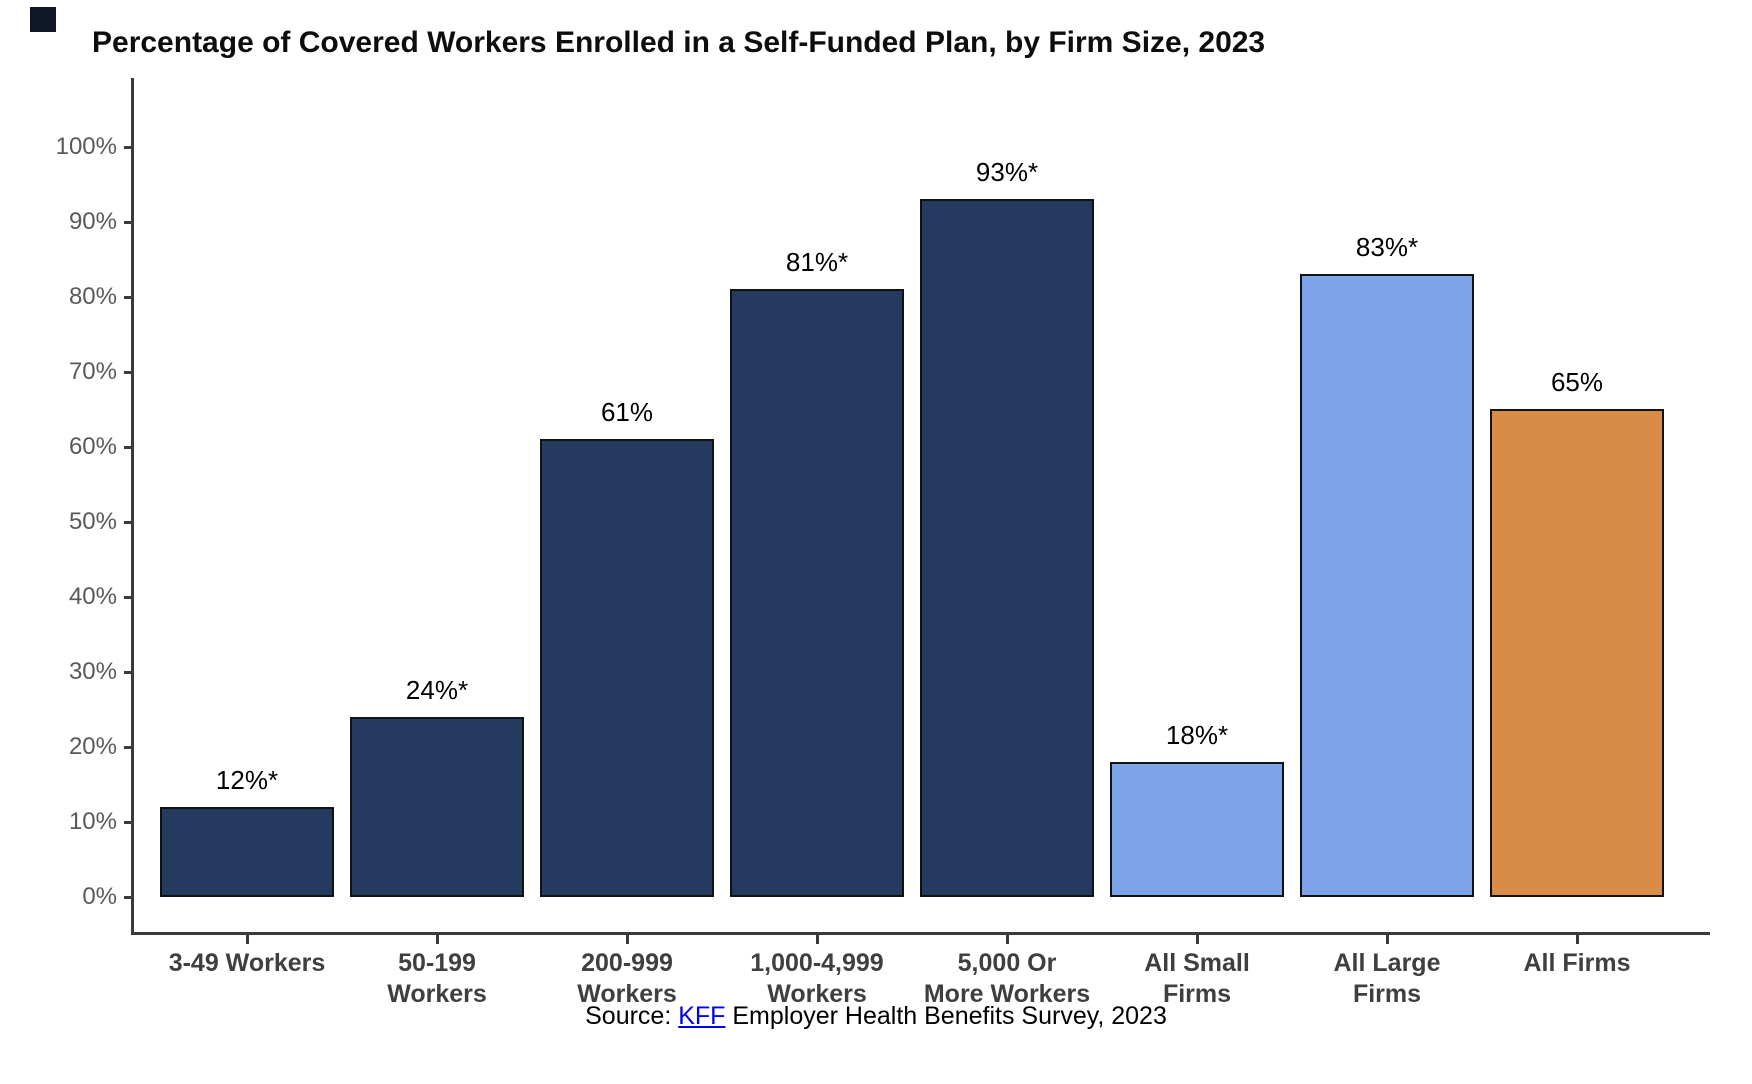 This screenshot has height=1084, width=1752. Describe the element at coordinates (920, 933) in the screenshot. I see `x-axis-line` at that location.